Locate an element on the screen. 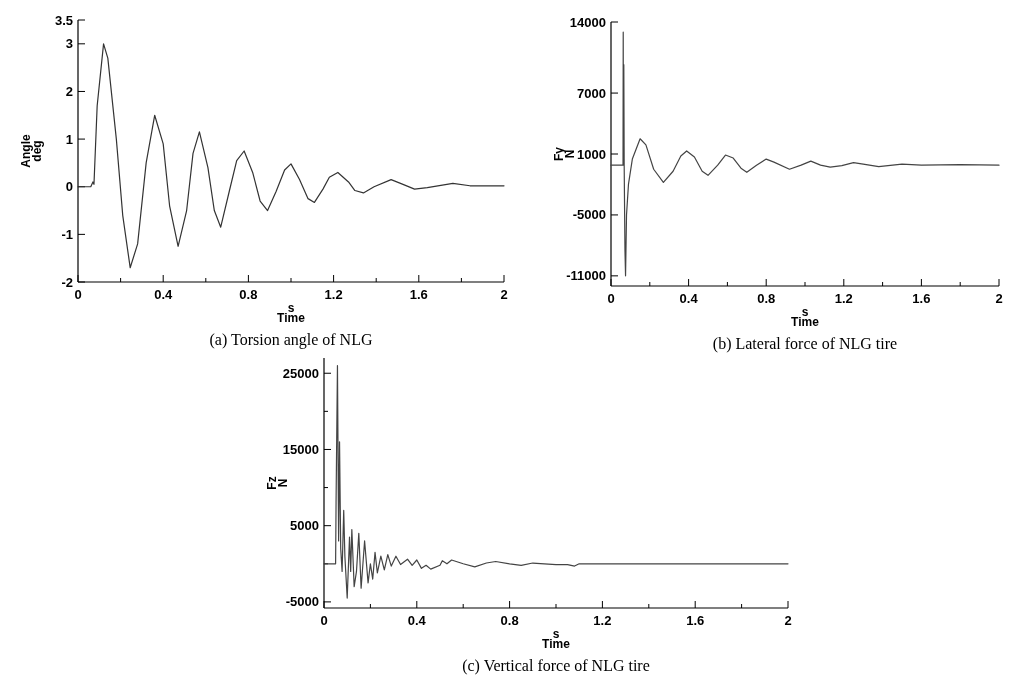 This screenshot has height=684, width=1012. y-tick-label: 15000 is located at coordinates (300, 450).